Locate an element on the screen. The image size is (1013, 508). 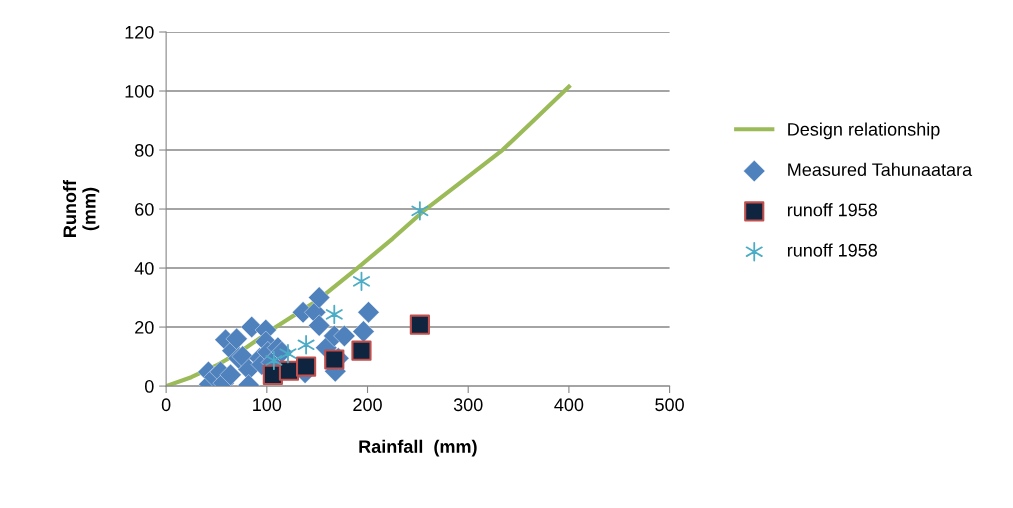
legend-label: Measured Tahunaatara is located at coordinates (880, 169).